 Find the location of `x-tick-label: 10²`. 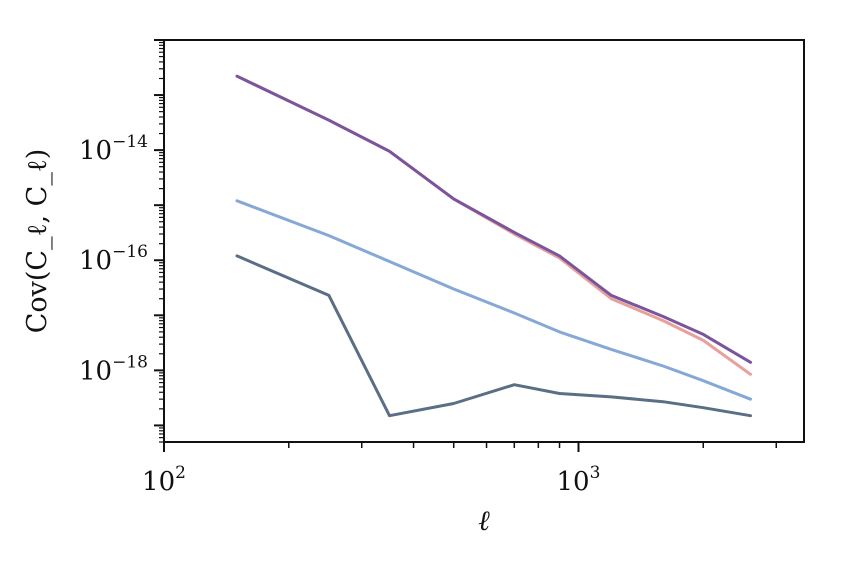

x-tick-label: 10² is located at coordinates (164, 480).